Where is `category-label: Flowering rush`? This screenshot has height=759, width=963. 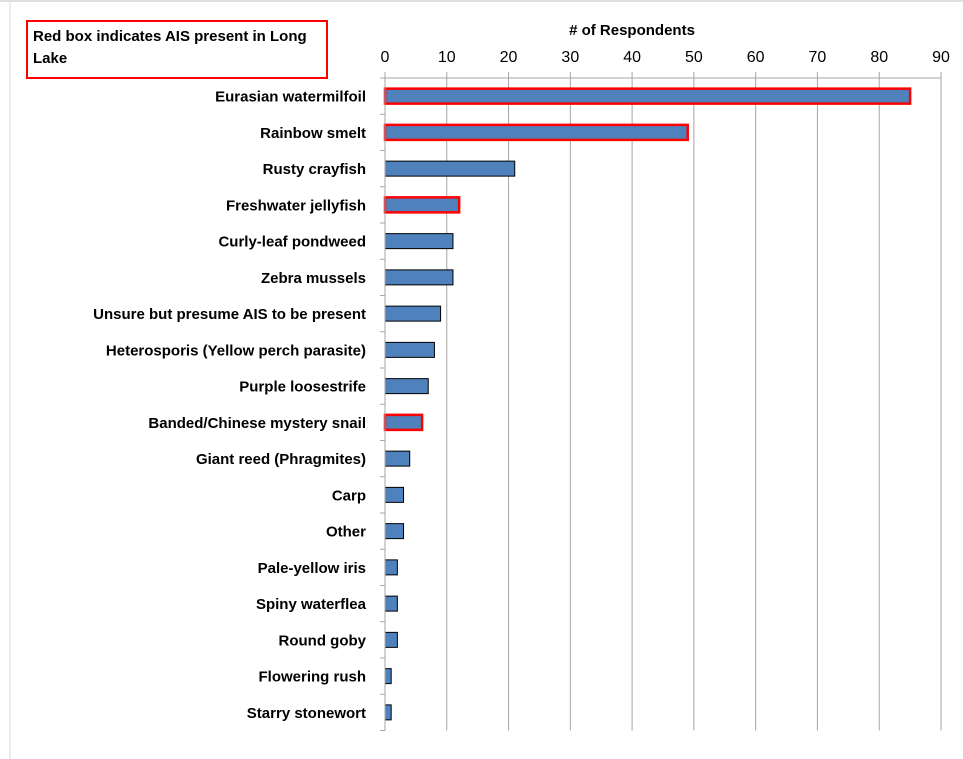
category-label: Flowering rush is located at coordinates (312, 677).